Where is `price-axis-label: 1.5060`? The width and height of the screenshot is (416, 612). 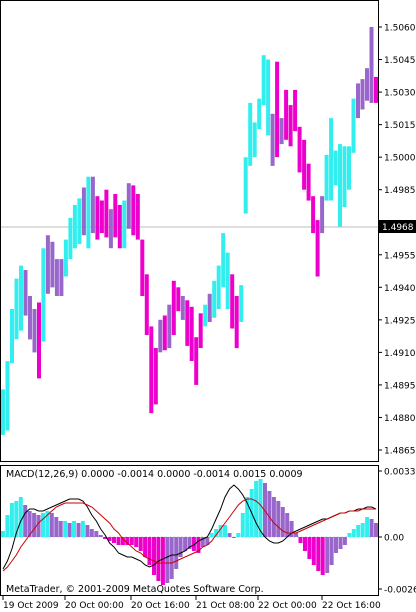 price-axis-label: 1.5060 is located at coordinates (400, 29).